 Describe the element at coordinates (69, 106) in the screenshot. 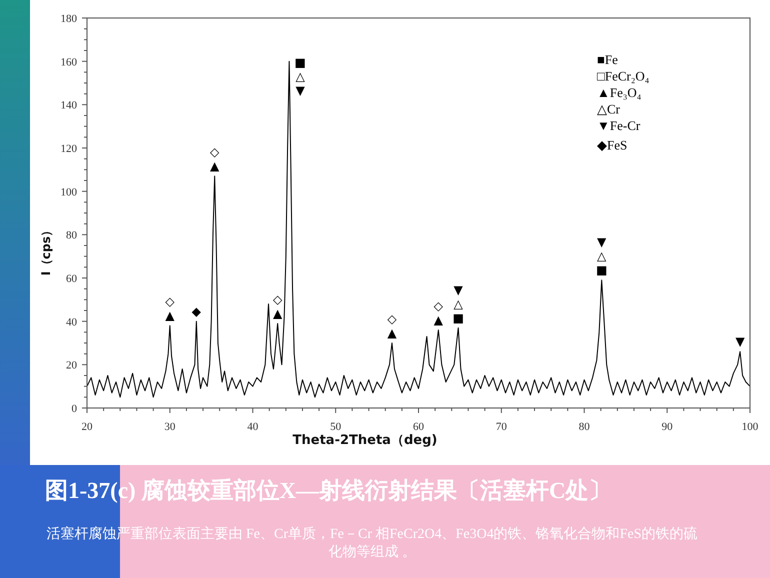

I see `y-tick-label: 140` at that location.